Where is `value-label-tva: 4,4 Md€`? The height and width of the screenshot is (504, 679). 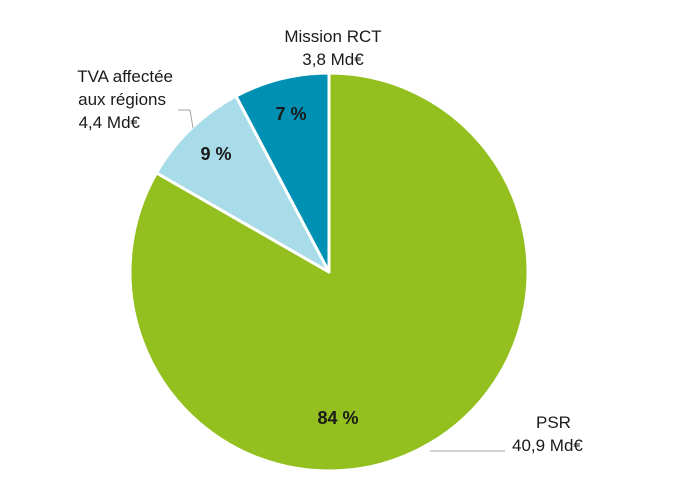
value-label-tva: 4,4 Md€ is located at coordinates (110, 122).